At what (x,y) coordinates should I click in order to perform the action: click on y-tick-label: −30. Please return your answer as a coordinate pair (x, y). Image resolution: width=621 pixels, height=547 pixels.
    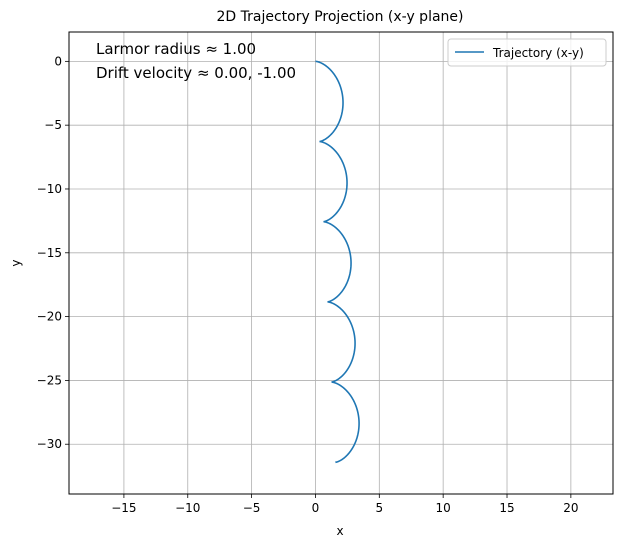
    Looking at the image, I should click on (49, 444).